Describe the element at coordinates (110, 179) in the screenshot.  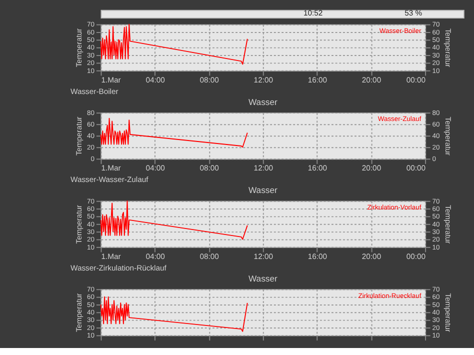
I see `x-axis-title: Wasser-Wasser-Zulauf` at that location.